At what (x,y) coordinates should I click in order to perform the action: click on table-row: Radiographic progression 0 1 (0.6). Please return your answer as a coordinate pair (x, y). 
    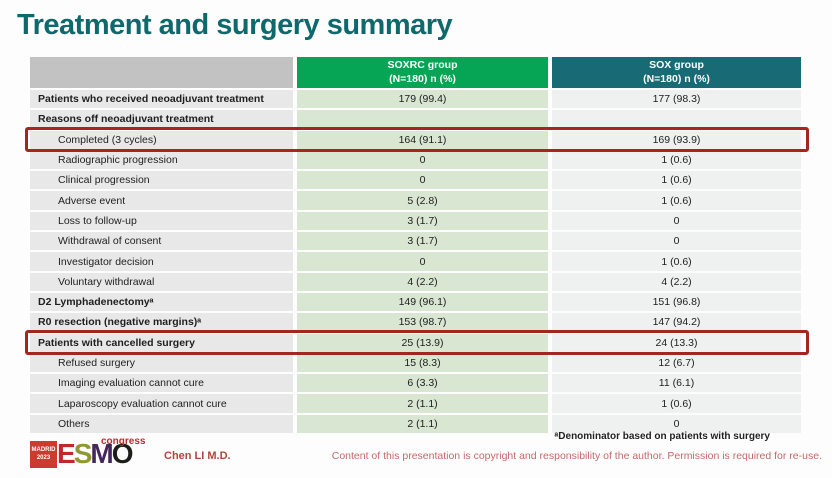
    Looking at the image, I should click on (415, 160).